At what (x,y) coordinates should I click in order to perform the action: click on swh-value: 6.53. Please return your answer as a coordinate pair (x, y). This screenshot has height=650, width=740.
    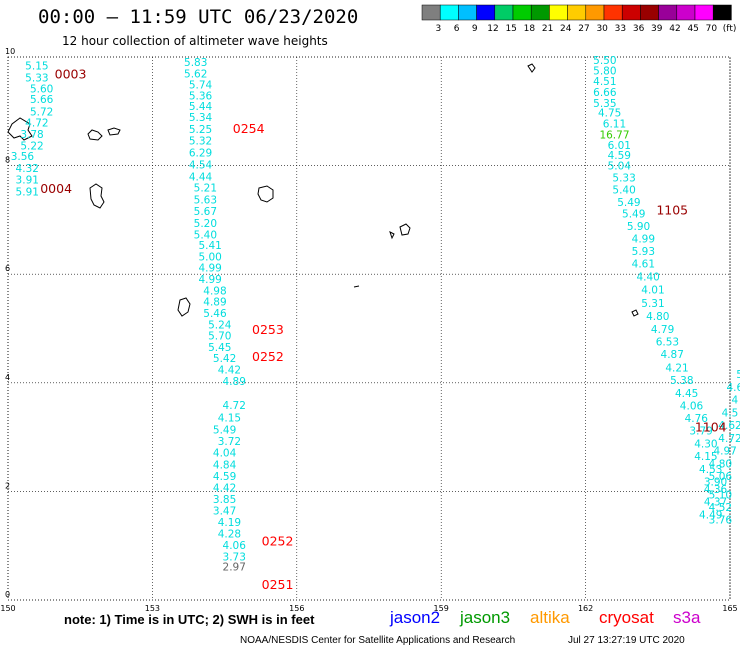
    Looking at the image, I should click on (667, 342).